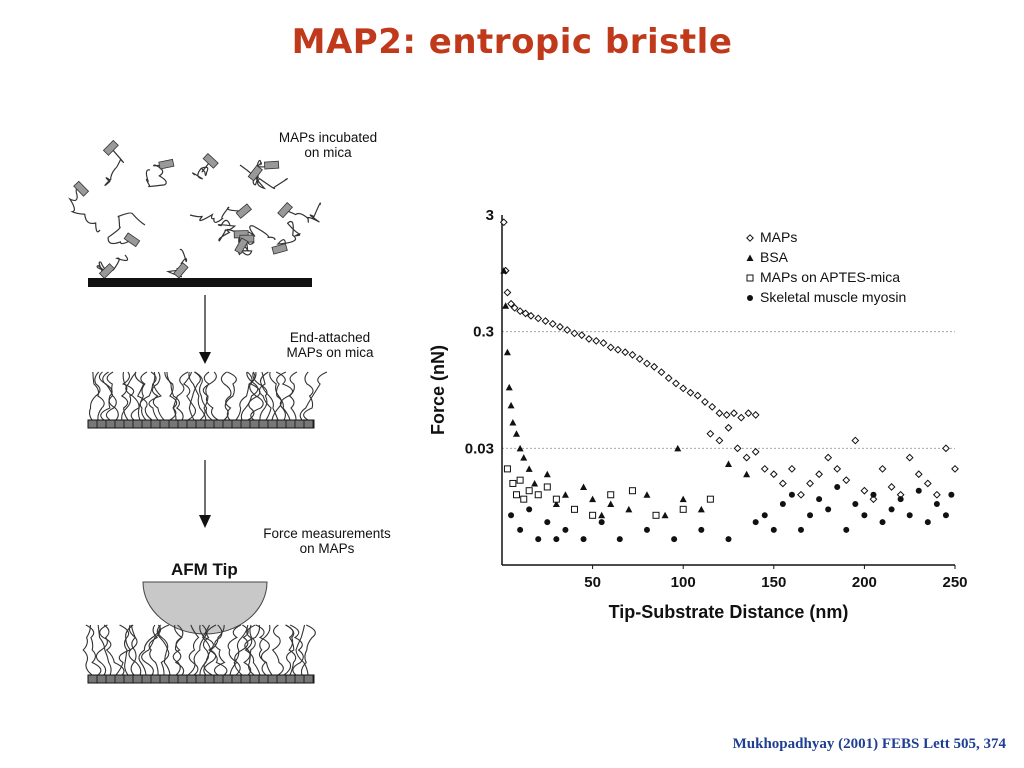  I want to click on x-tick-label: 200, so click(864, 582).